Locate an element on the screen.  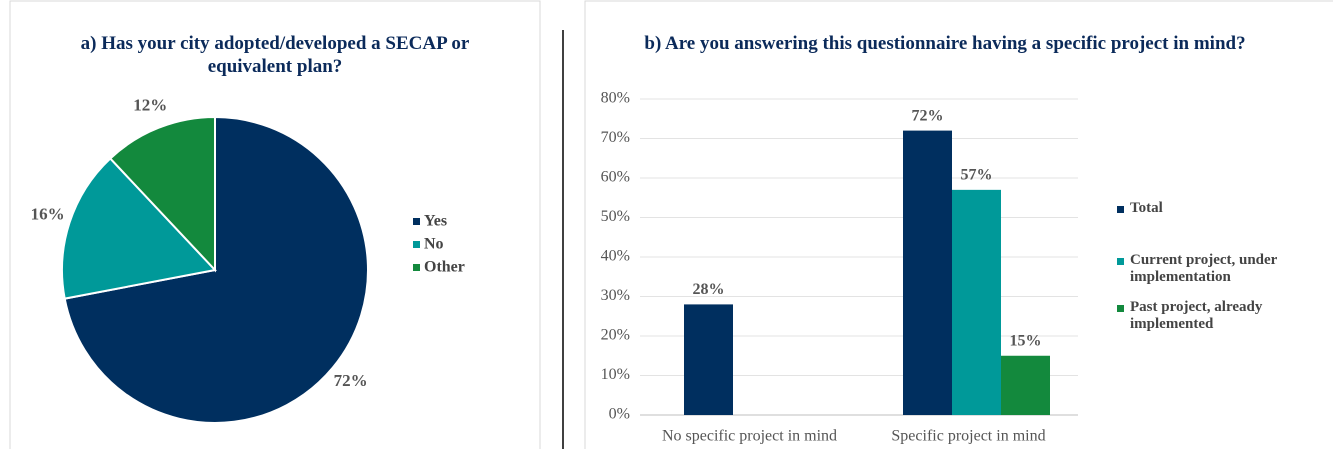
y-tick-label: 50% is located at coordinates (615, 216).